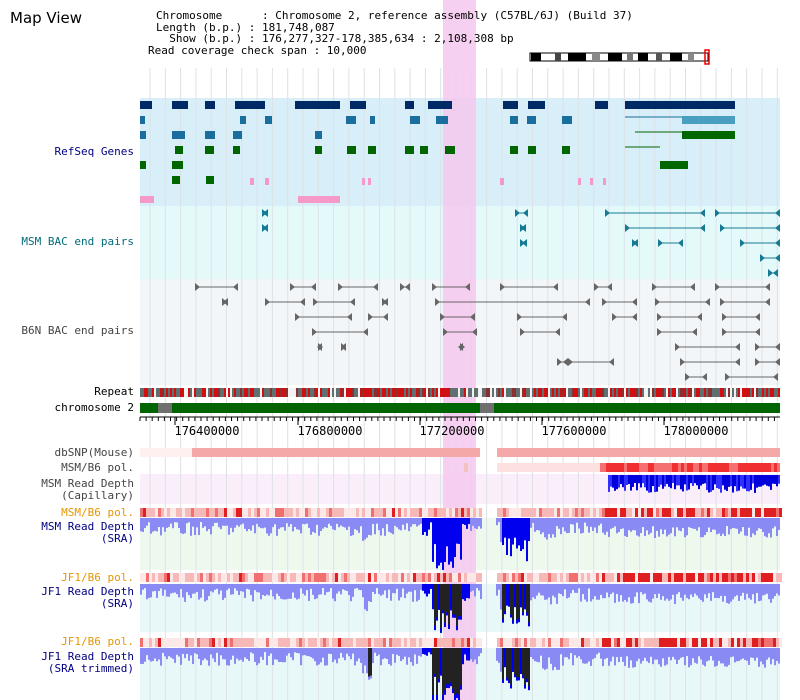 This screenshot has height=700, width=800. What do you see at coordinates (97, 467) in the screenshot?
I see `track-label-msm-b6-pol-1: MSM/B6 pol.` at bounding box center [97, 467].